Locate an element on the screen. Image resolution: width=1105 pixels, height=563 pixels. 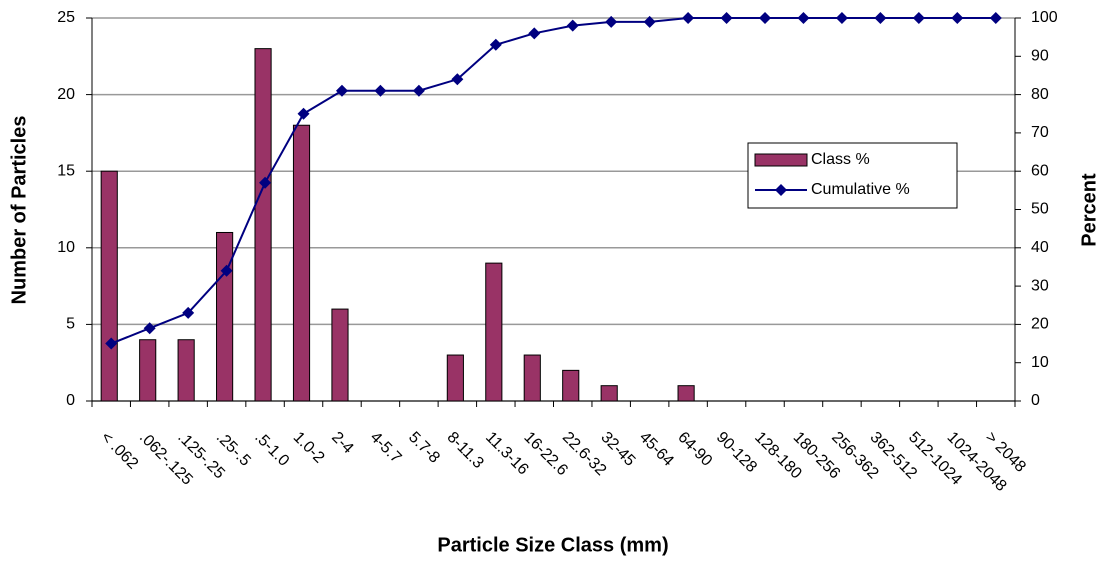
legend-label: Class % is located at coordinates (840, 159).